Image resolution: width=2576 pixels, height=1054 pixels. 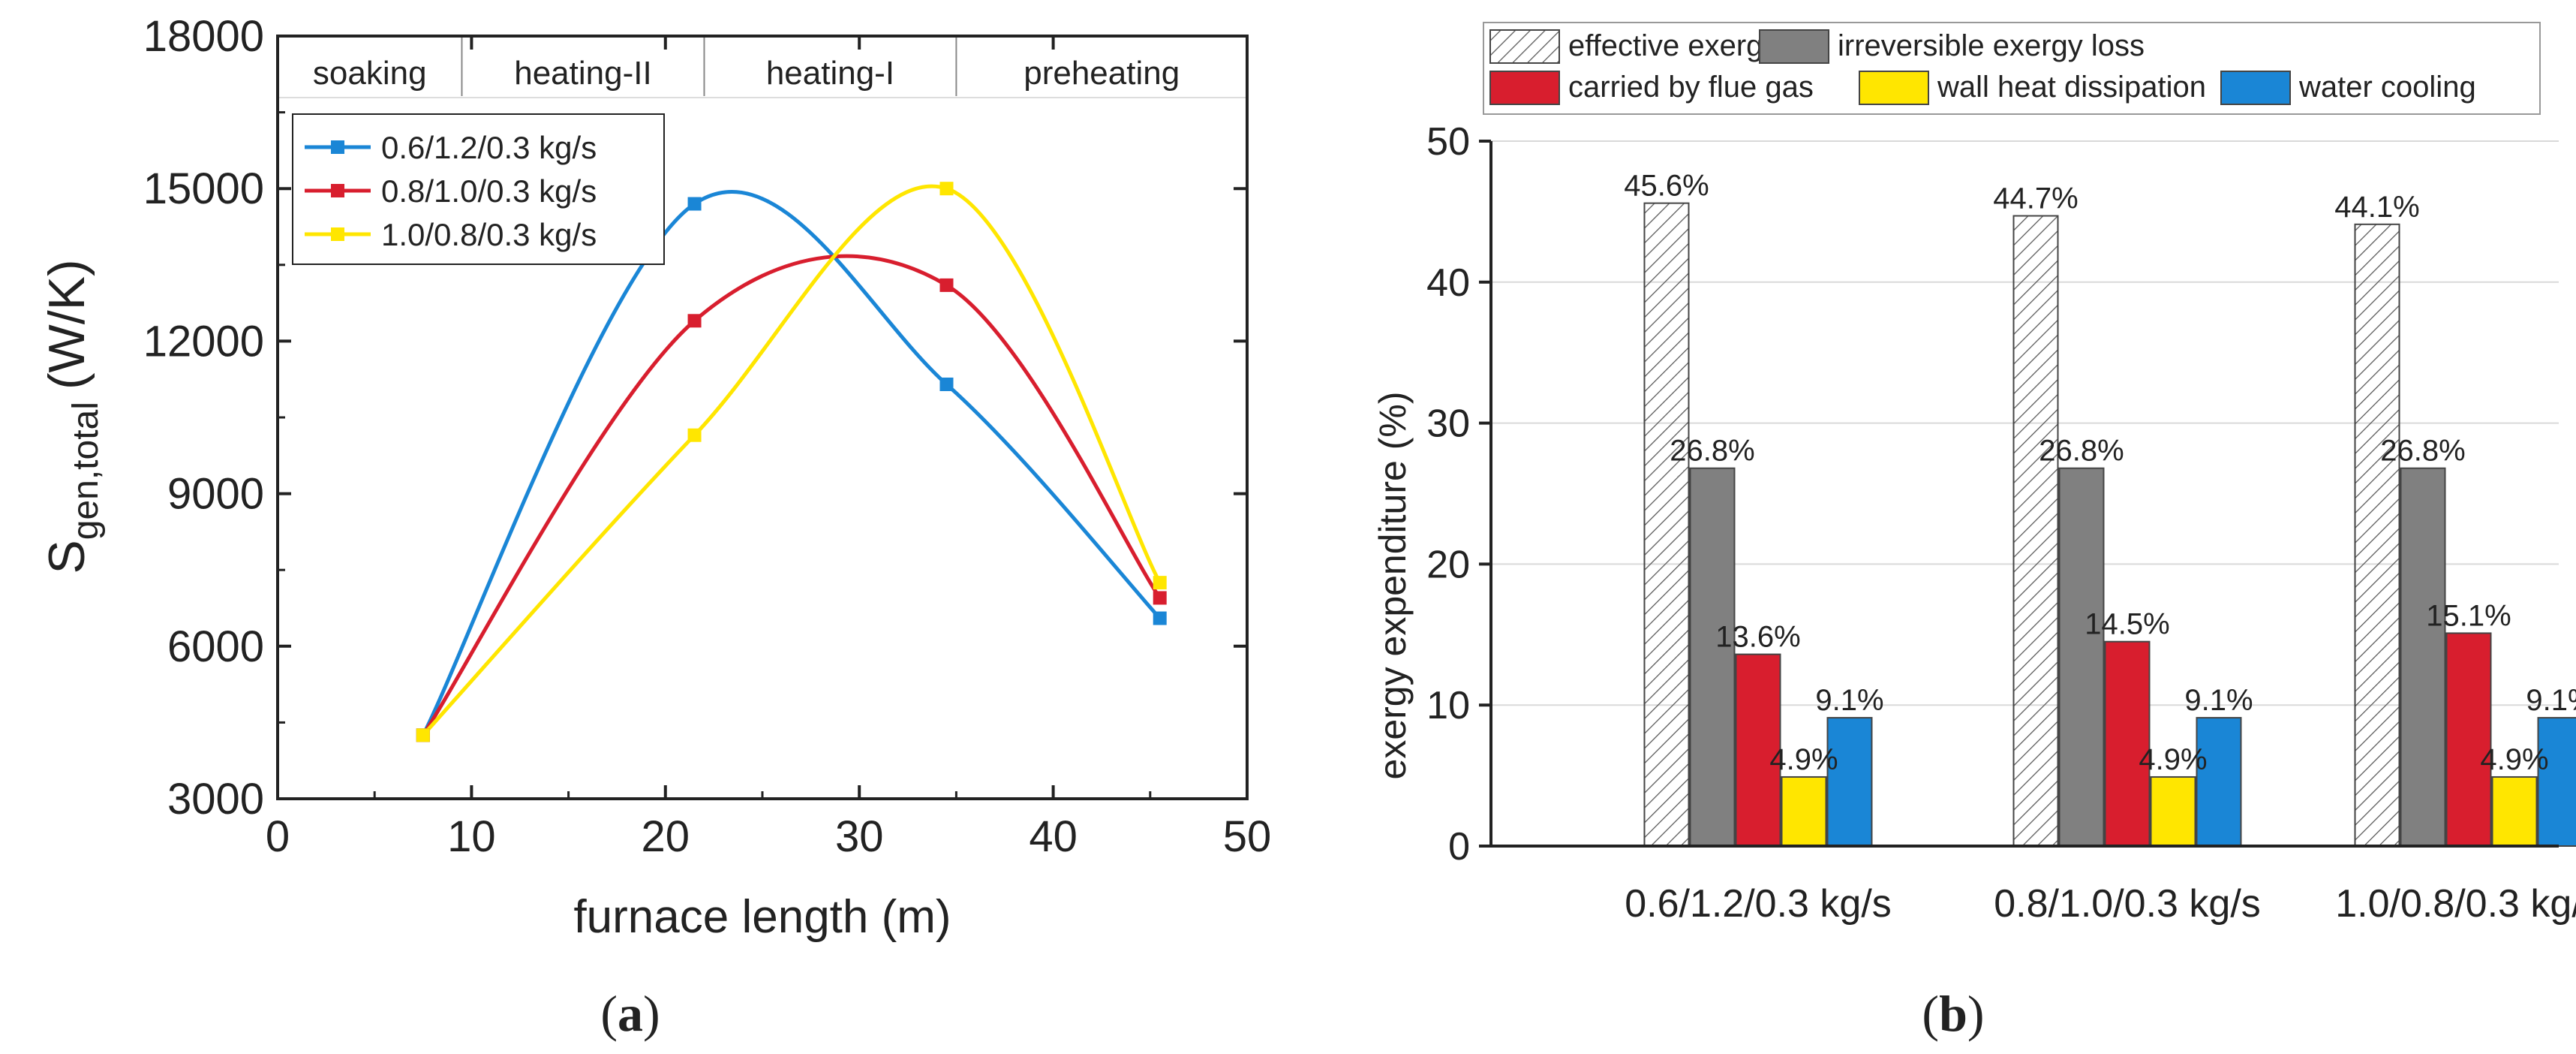 I want to click on y-tick-label: 0, so click(x=1459, y=847).